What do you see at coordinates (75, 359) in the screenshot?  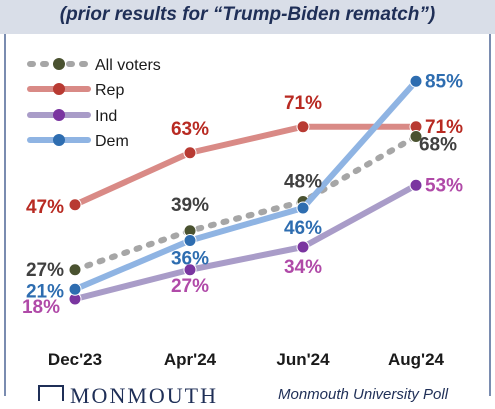 I see `x-tick-label: Dec'23` at bounding box center [75, 359].